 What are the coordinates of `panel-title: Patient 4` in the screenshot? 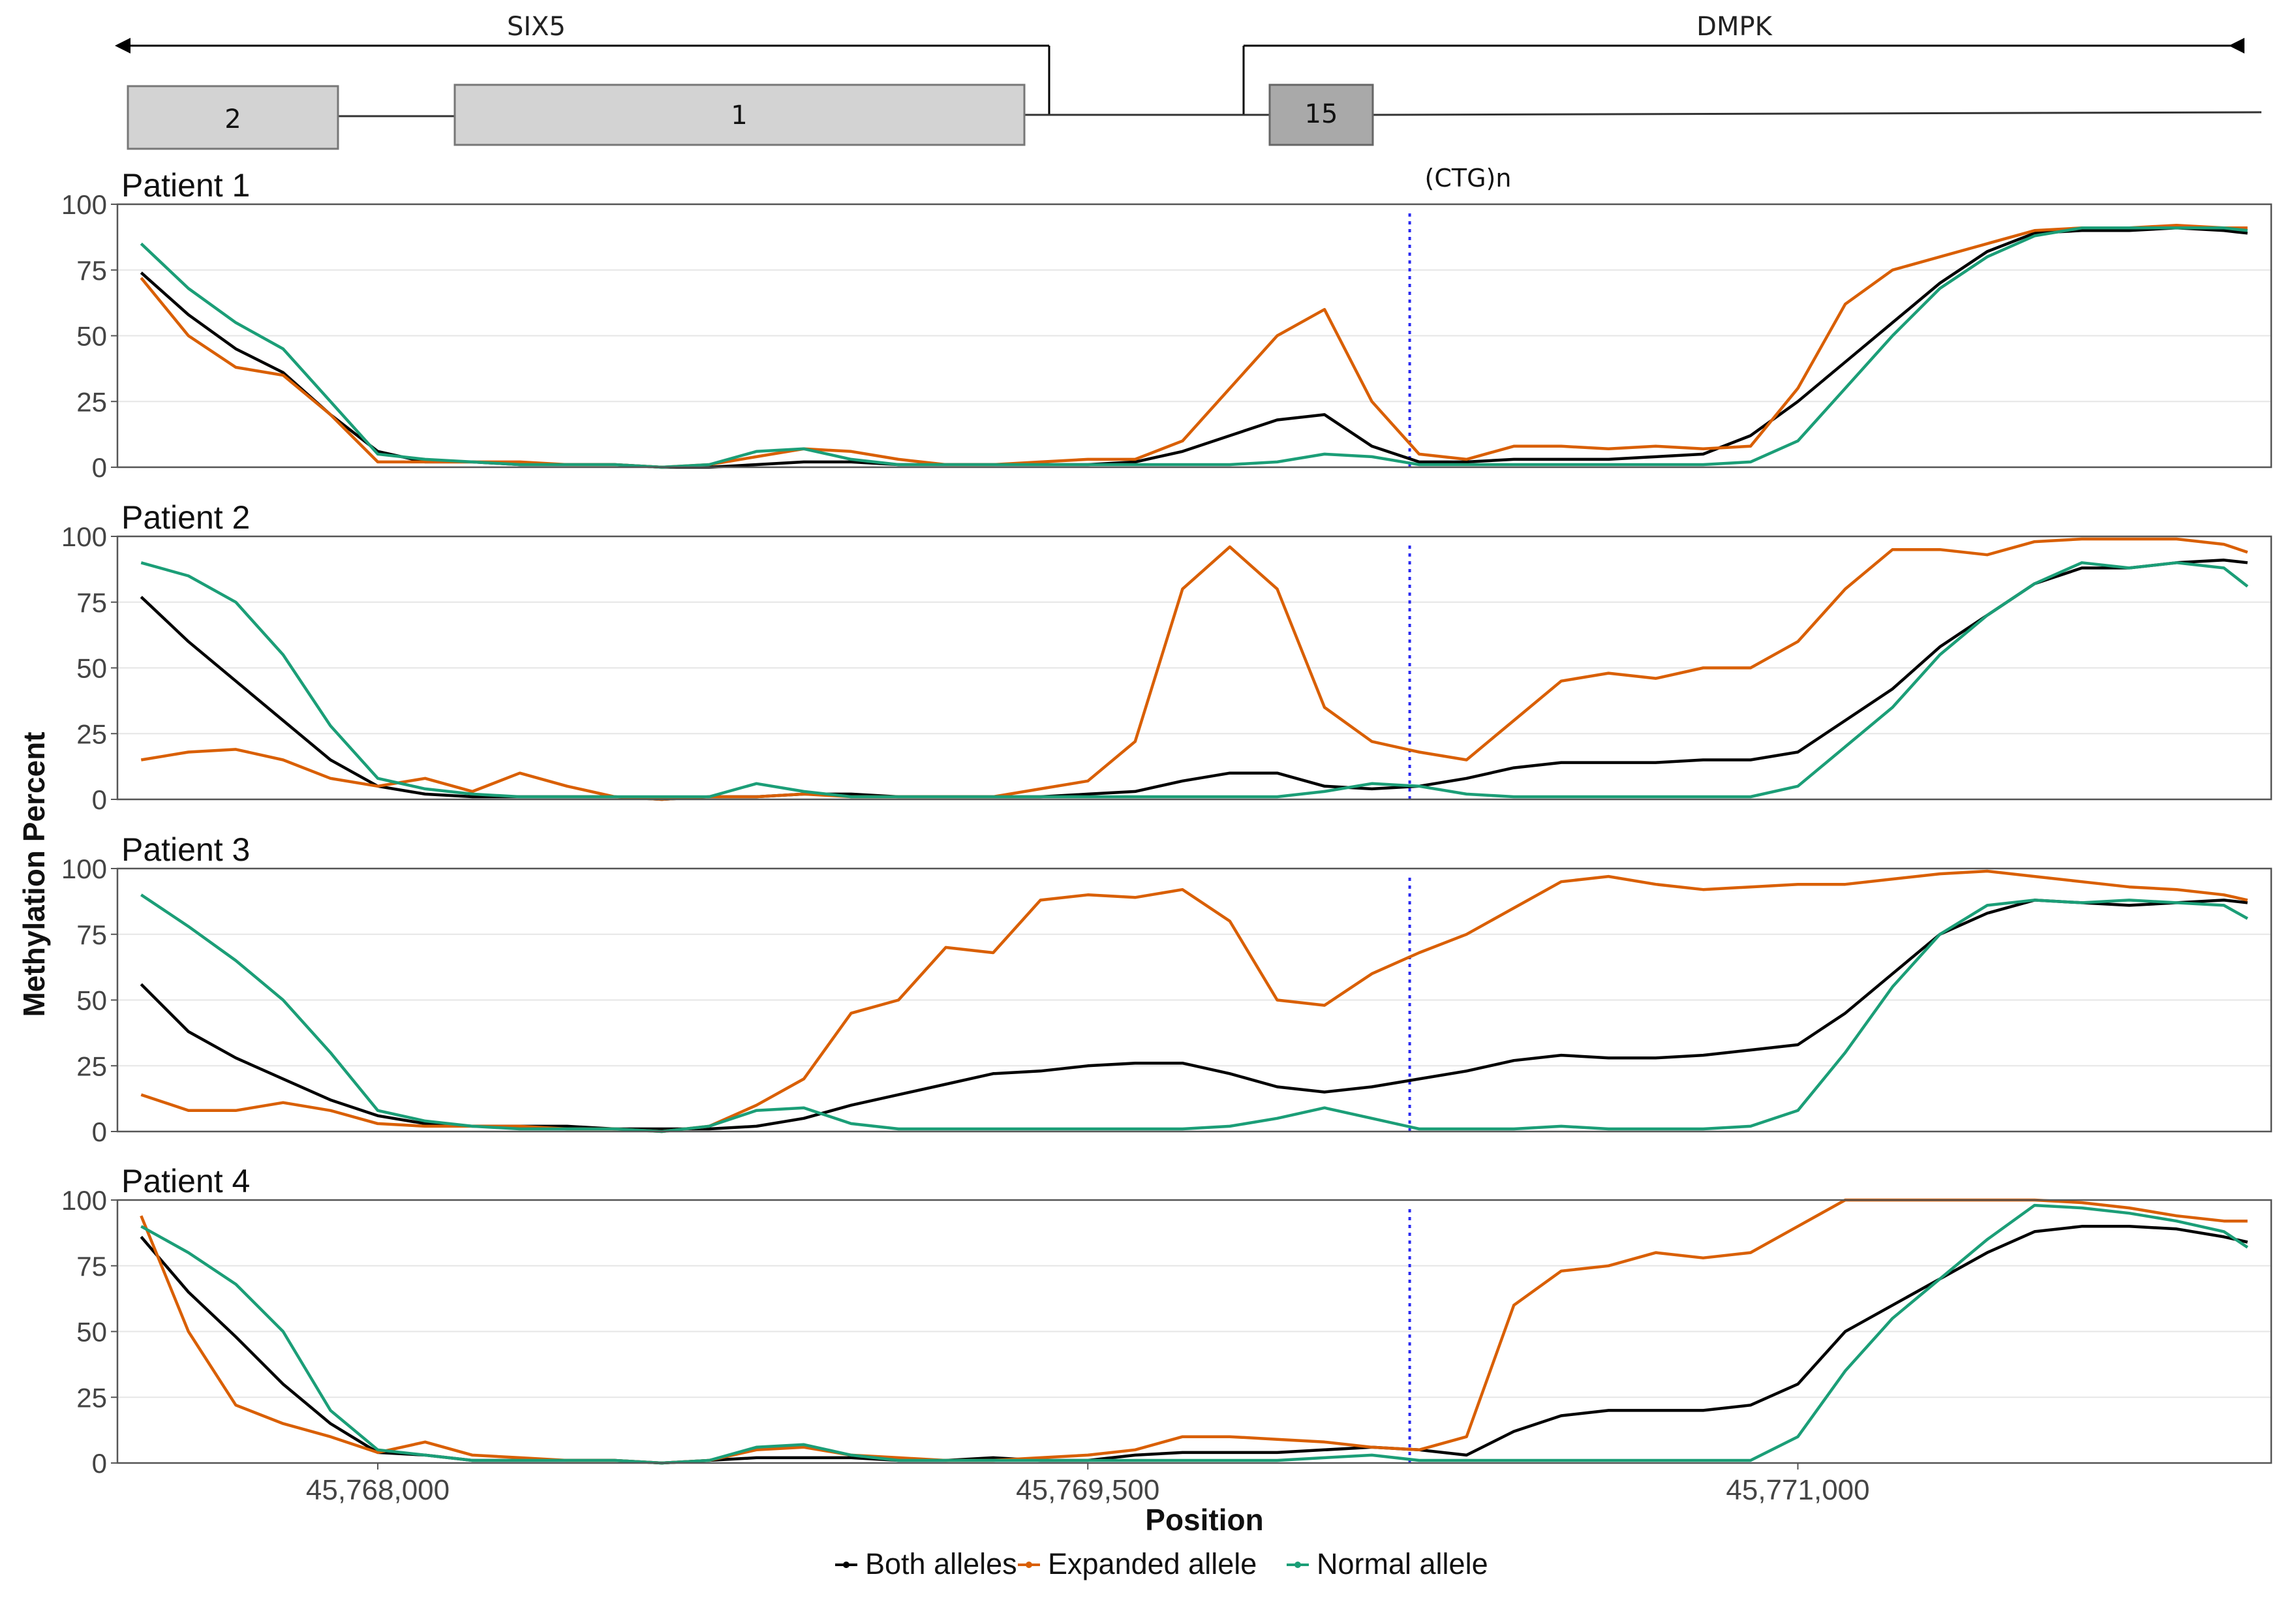 It's located at (185, 1181).